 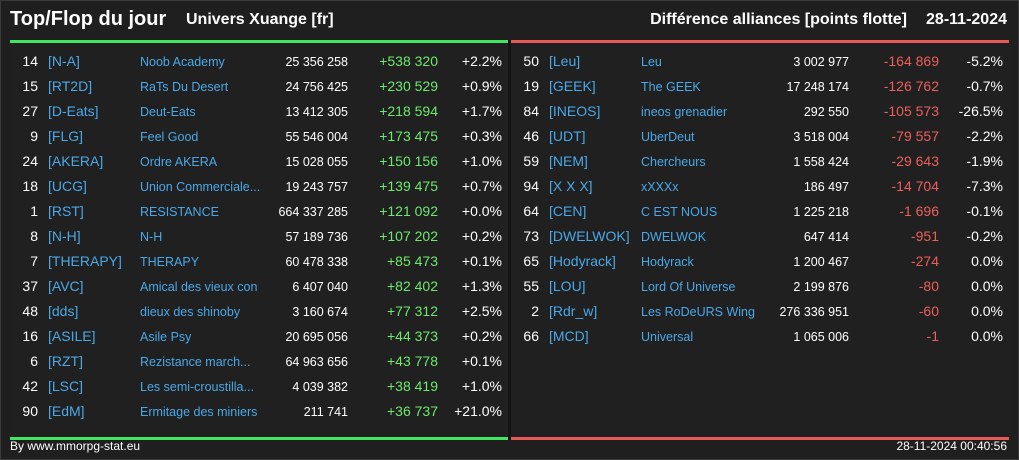 I want to click on points-difference: +82 402, so click(x=412, y=286).